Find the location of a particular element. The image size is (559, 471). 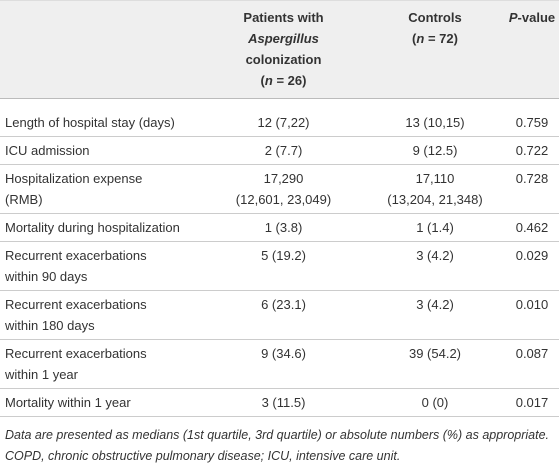

cell-text: 0.462 is located at coordinates (532, 227).